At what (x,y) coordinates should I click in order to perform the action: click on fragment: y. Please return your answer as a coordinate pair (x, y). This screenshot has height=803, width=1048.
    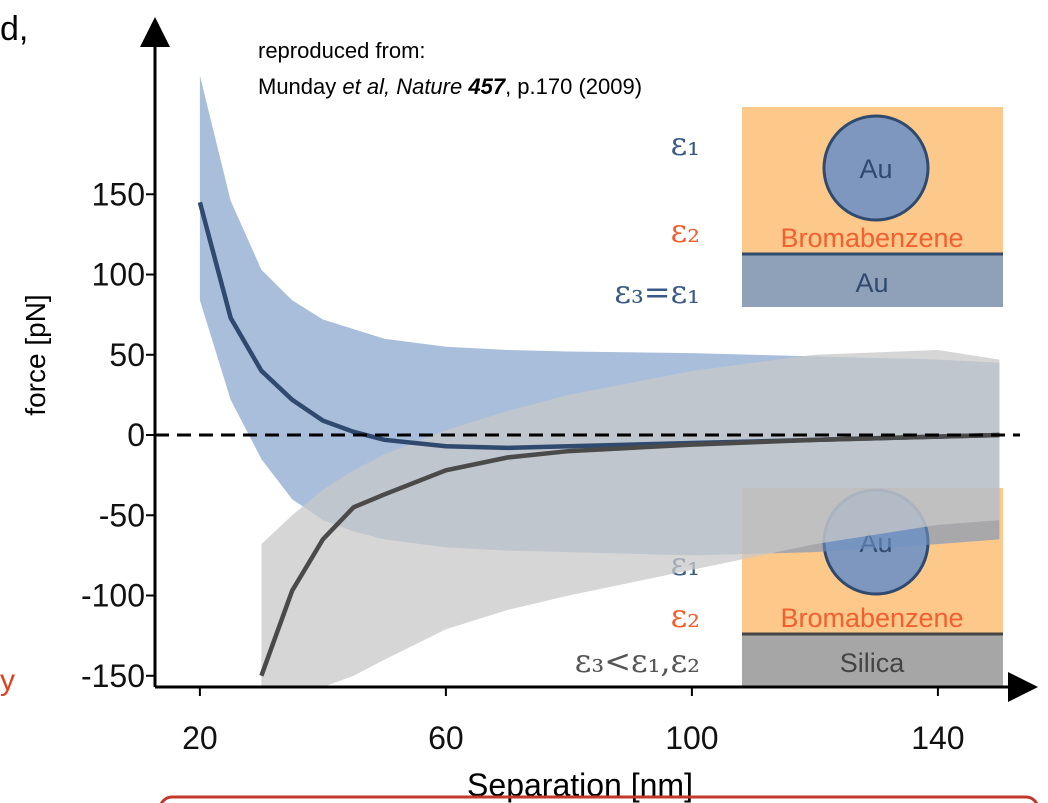
    Looking at the image, I should click on (7, 680).